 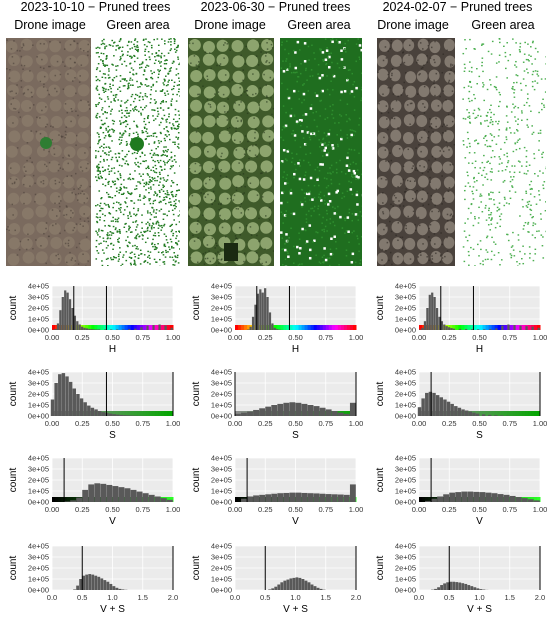 I want to click on x-tick-label: 0.50, so click(x=479, y=337).